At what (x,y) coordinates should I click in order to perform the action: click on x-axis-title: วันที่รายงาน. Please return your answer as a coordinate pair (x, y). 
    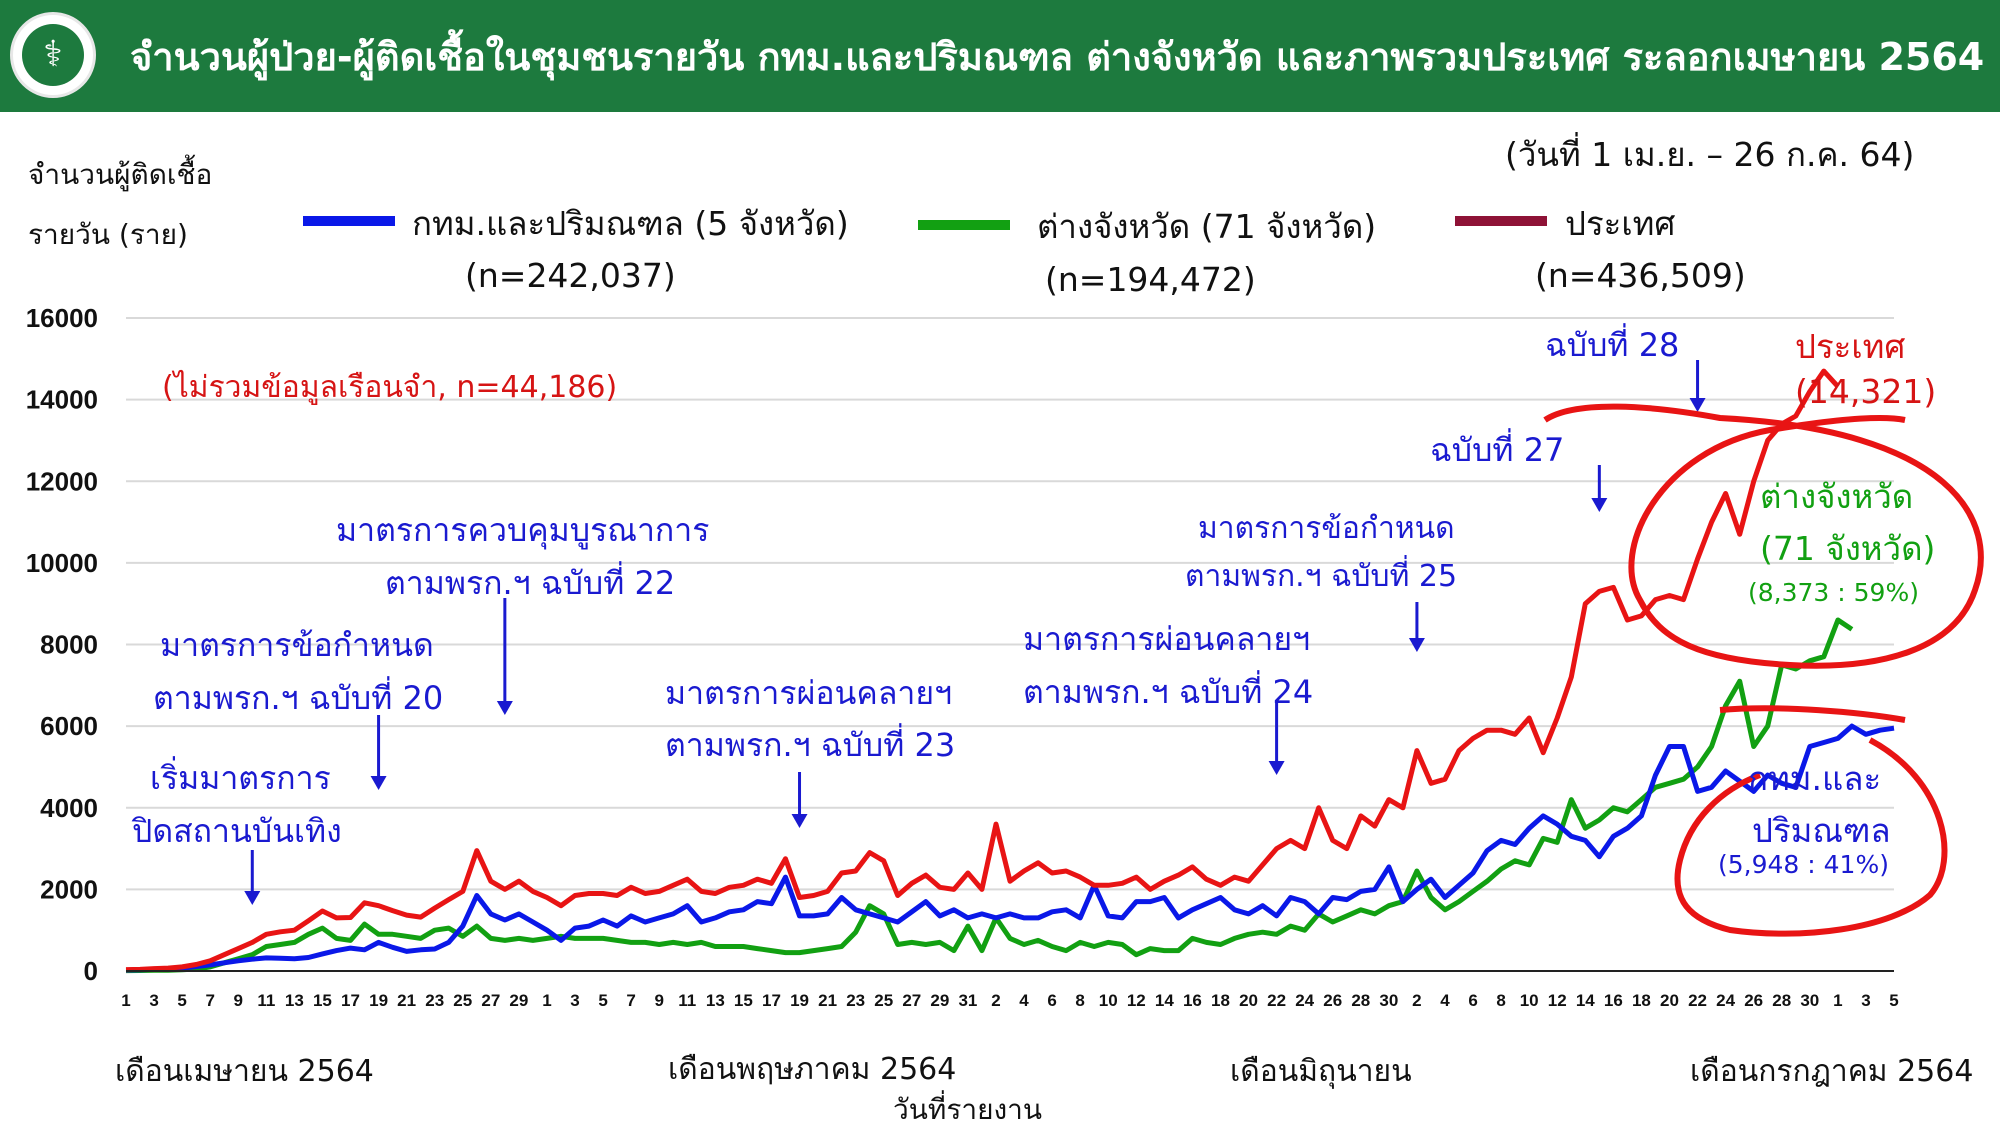
    Looking at the image, I should click on (968, 1109).